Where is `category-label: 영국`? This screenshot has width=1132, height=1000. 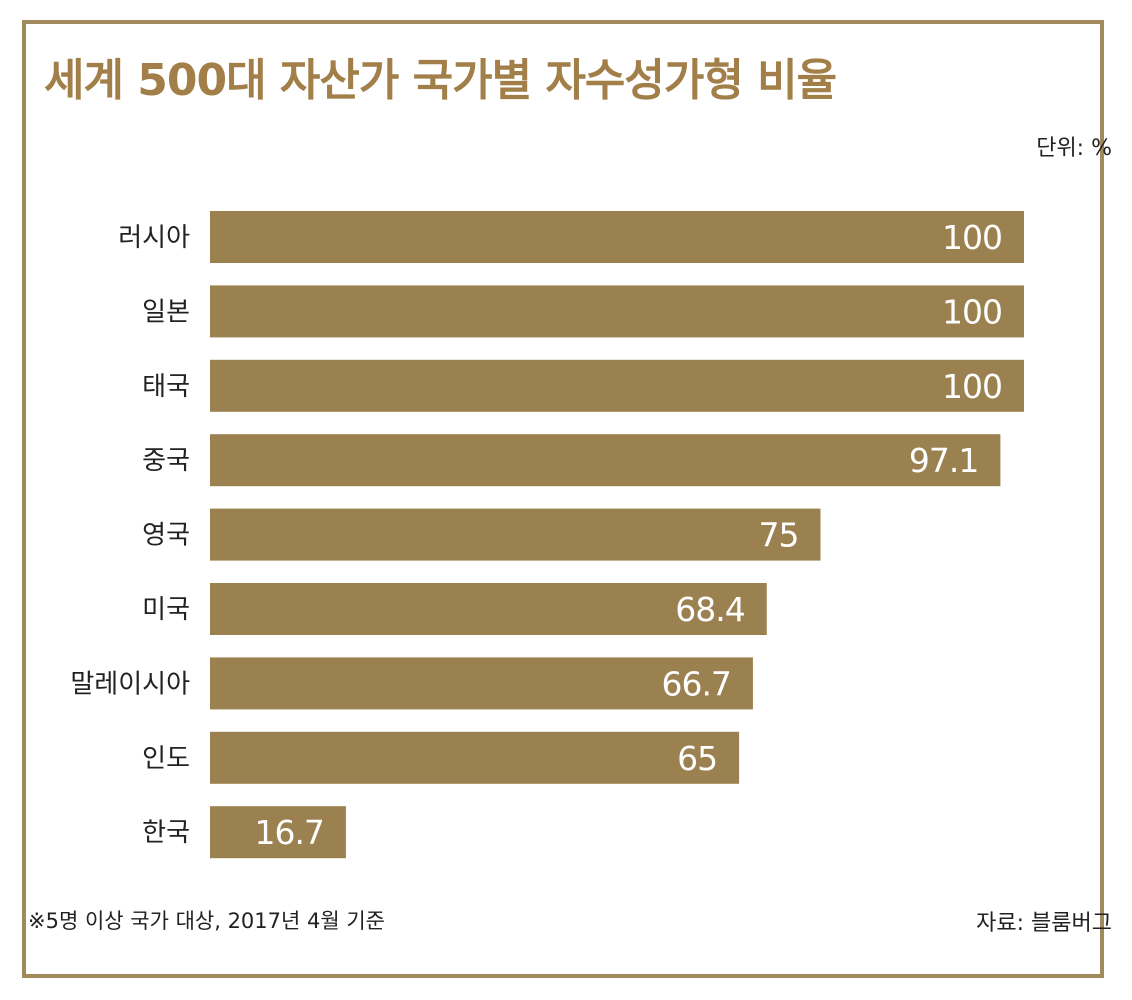 category-label: 영국 is located at coordinates (166, 536).